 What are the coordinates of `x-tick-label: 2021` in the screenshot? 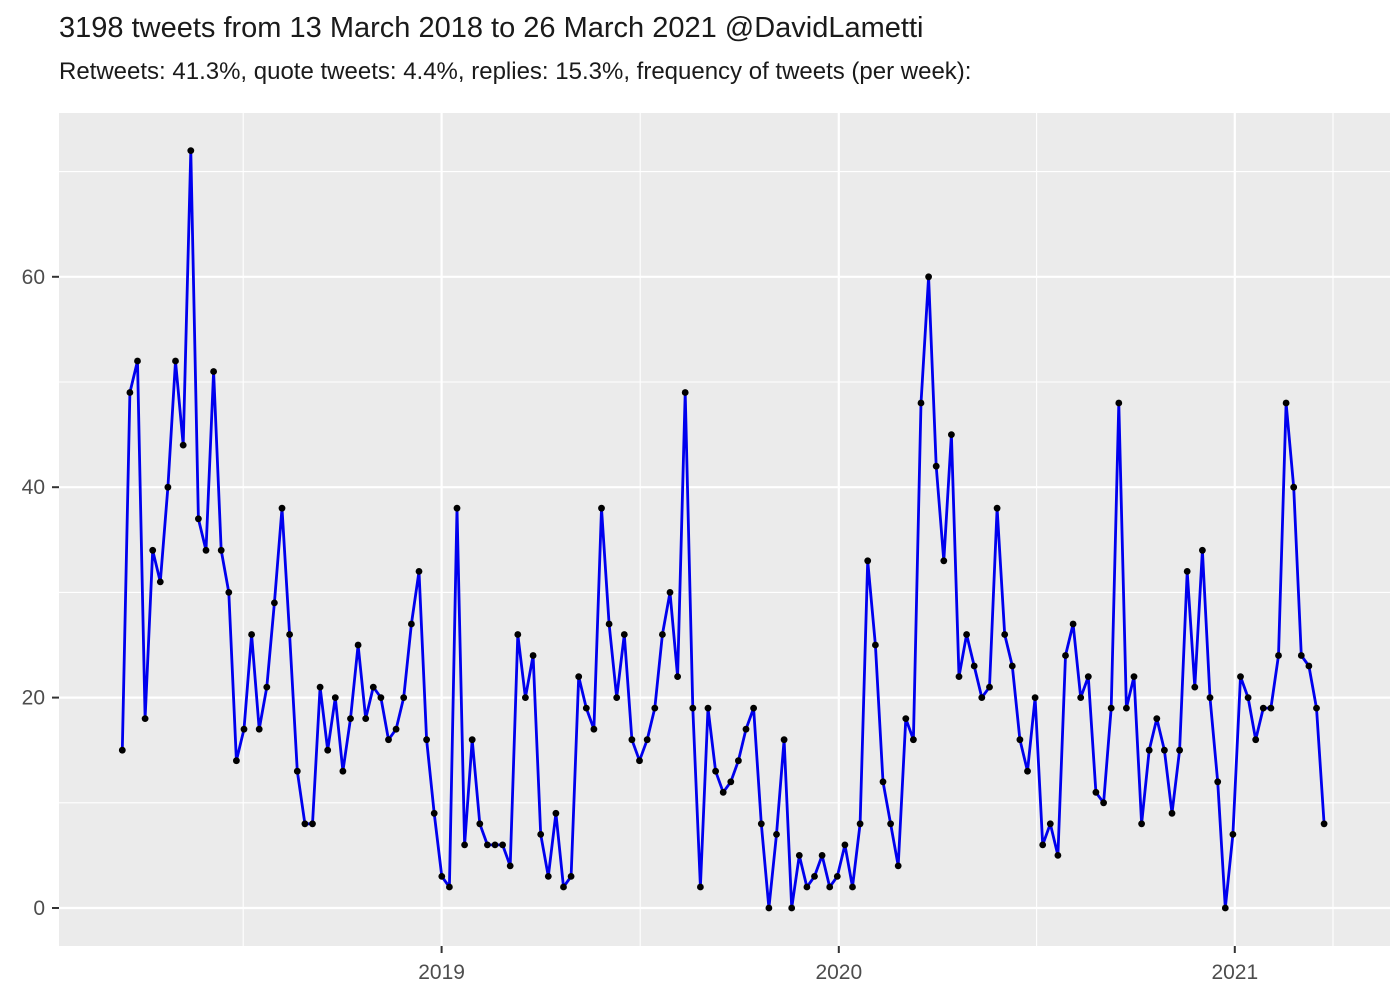 It's located at (1234, 972).